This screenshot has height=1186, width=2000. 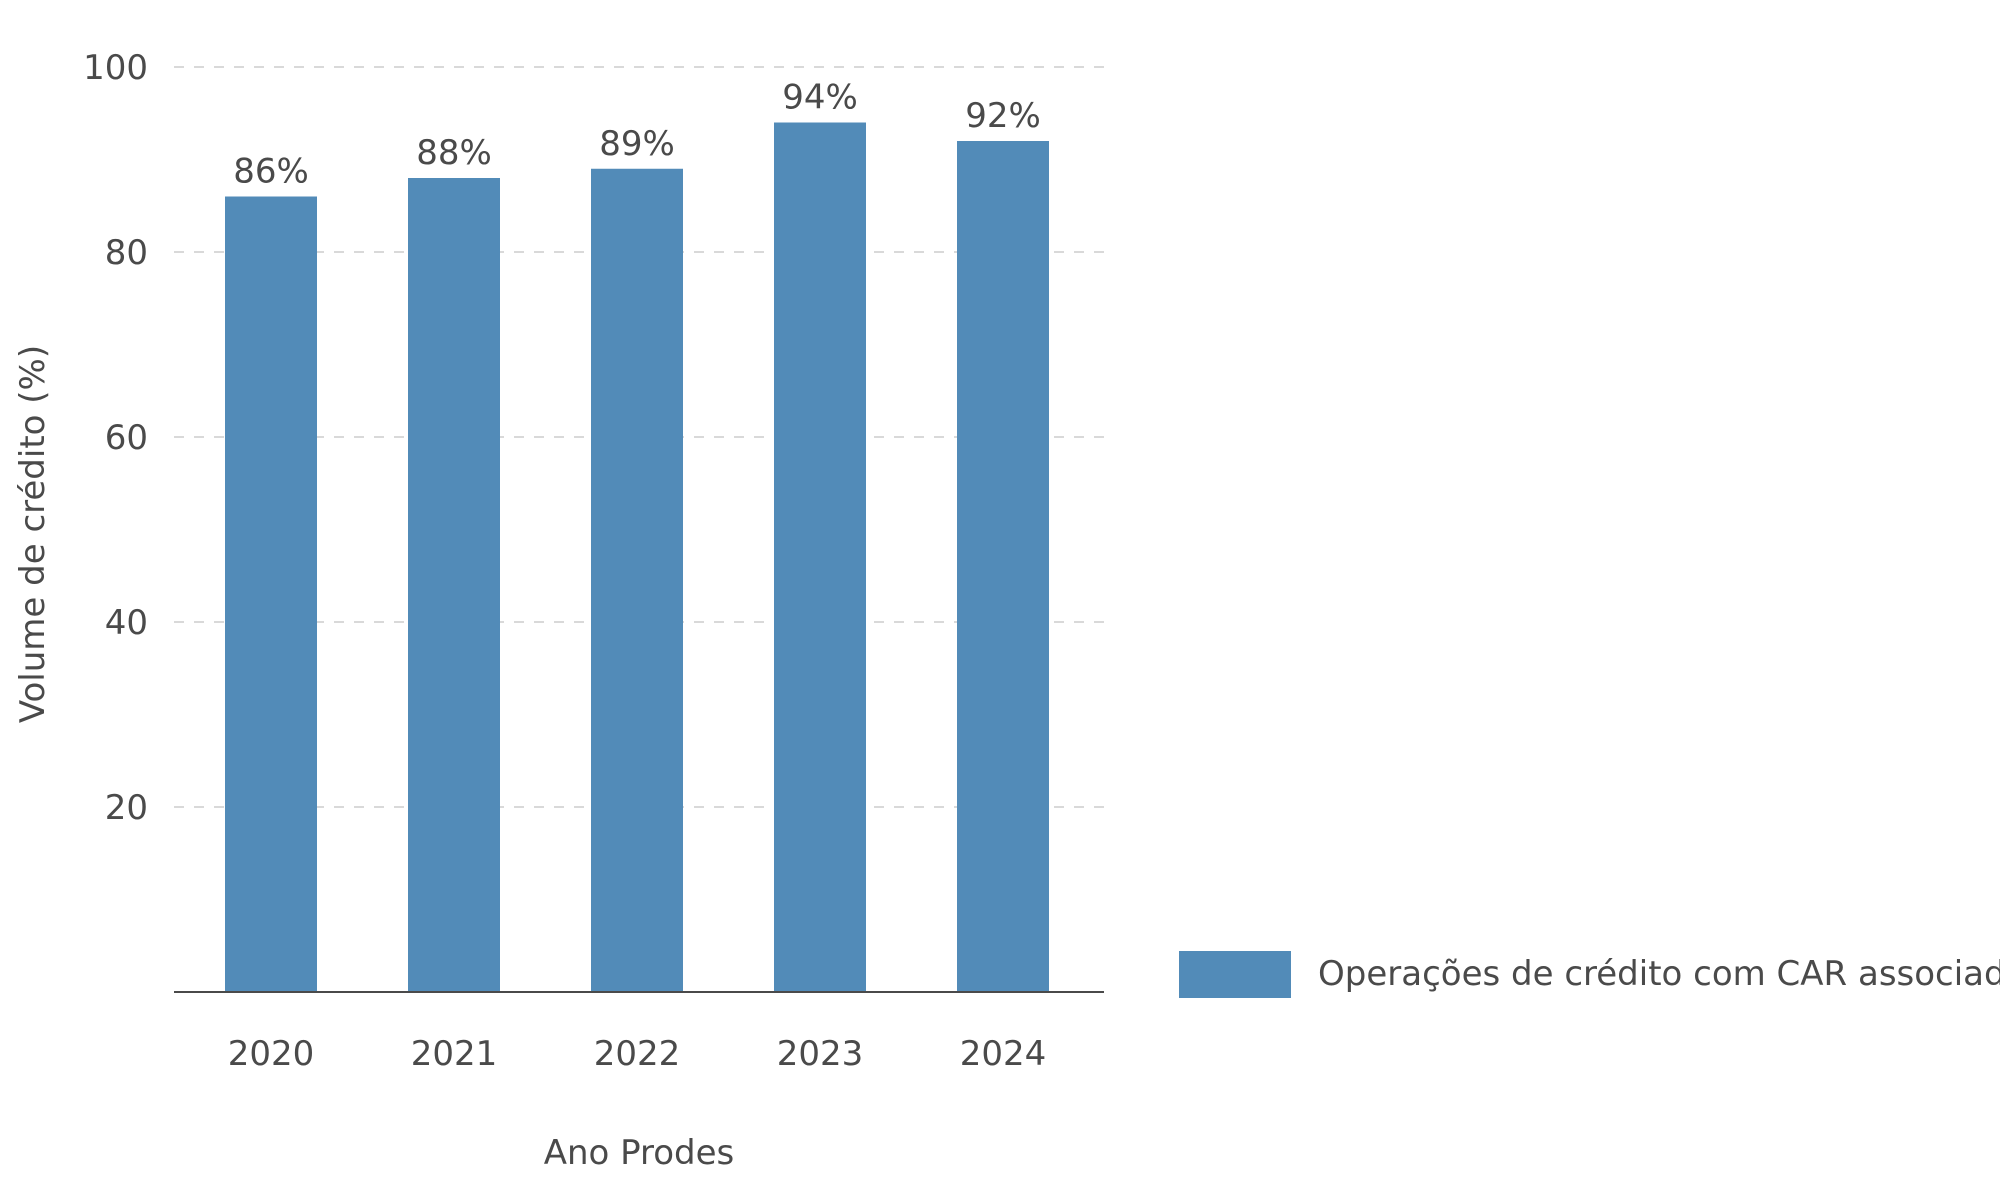 What do you see at coordinates (454, 1054) in the screenshot?
I see `x-tick-label: 2021` at bounding box center [454, 1054].